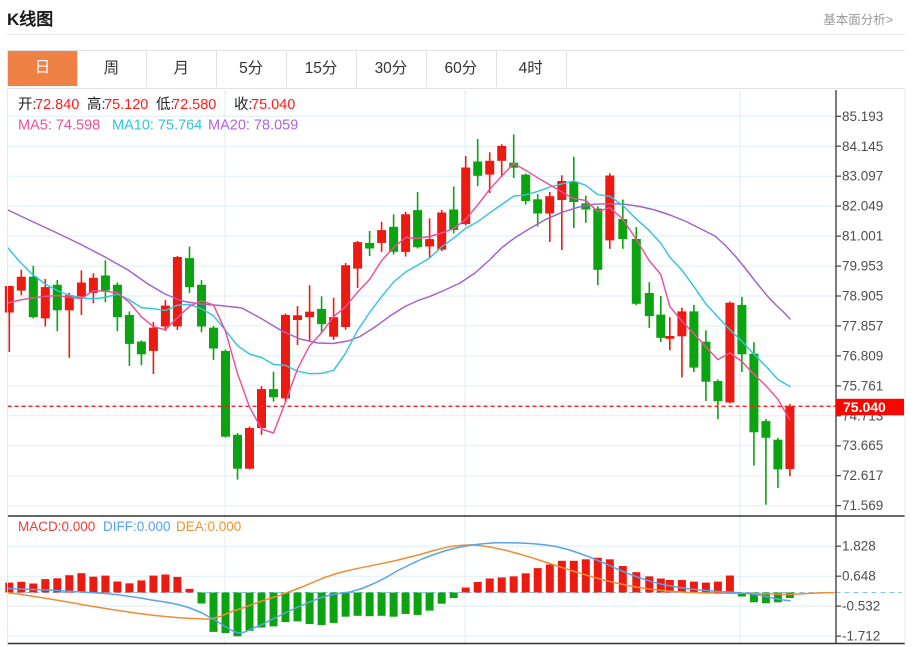  I want to click on svg-text: 开:, so click(27, 105).